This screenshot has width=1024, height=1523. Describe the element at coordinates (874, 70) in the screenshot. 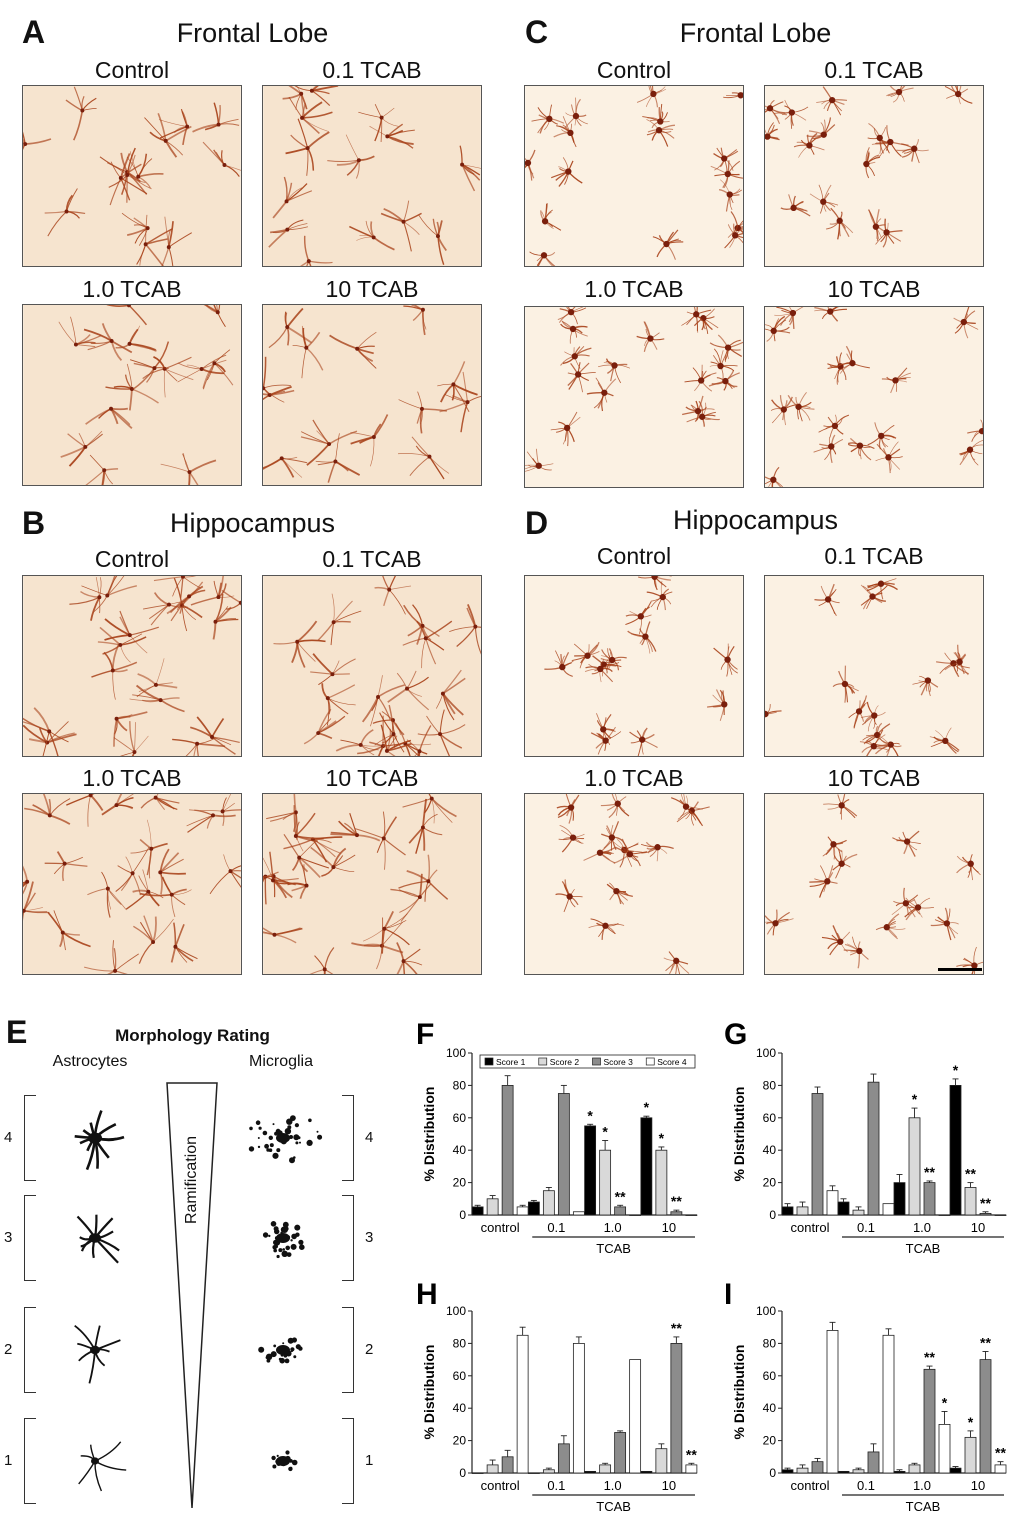

I see `panel-c-image-label: 0.1 TCAB` at that location.